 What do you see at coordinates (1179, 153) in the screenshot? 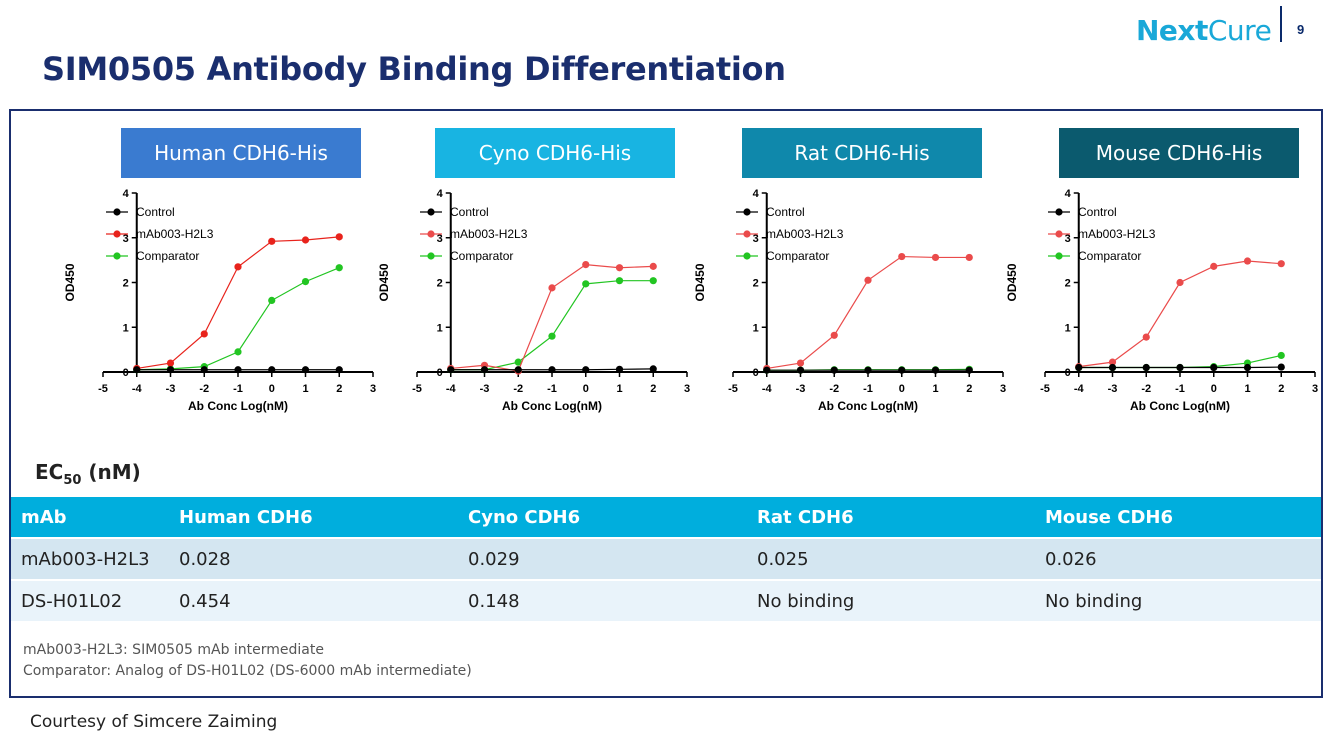
I see `chart-header-mouse: Mouse CDH6-His` at bounding box center [1179, 153].